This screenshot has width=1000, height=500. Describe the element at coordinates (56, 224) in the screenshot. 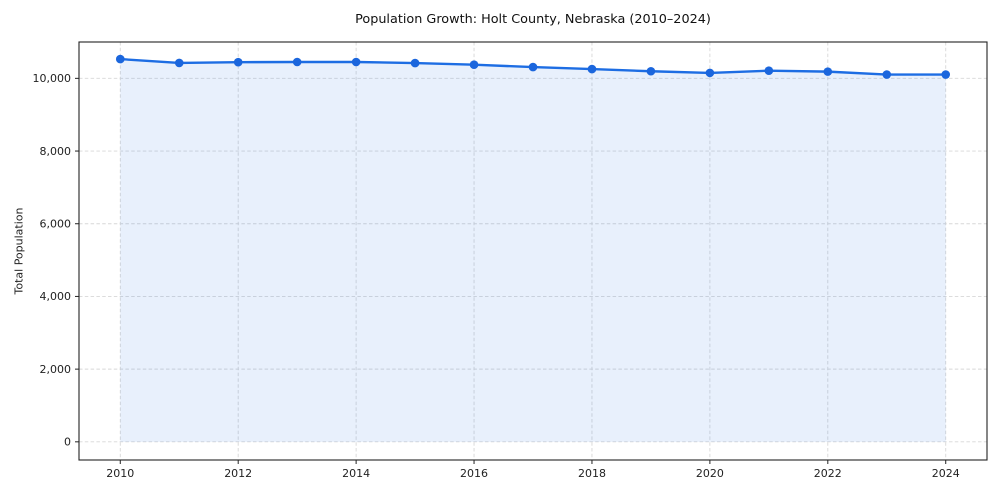

I see `y-tick-label: 6,000` at that location.